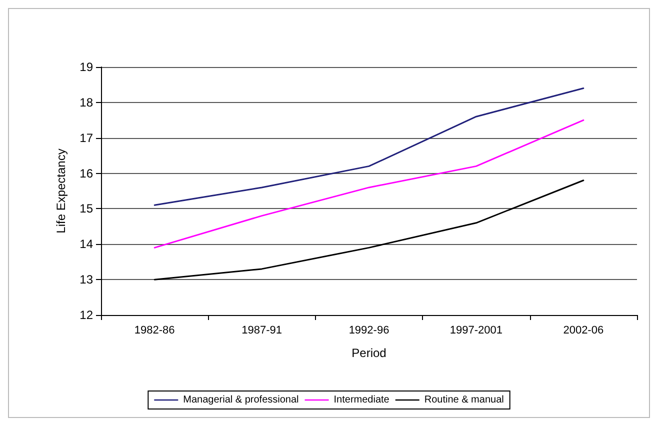 This screenshot has height=426, width=658. I want to click on x-tick-label: 2002-06, so click(583, 330).